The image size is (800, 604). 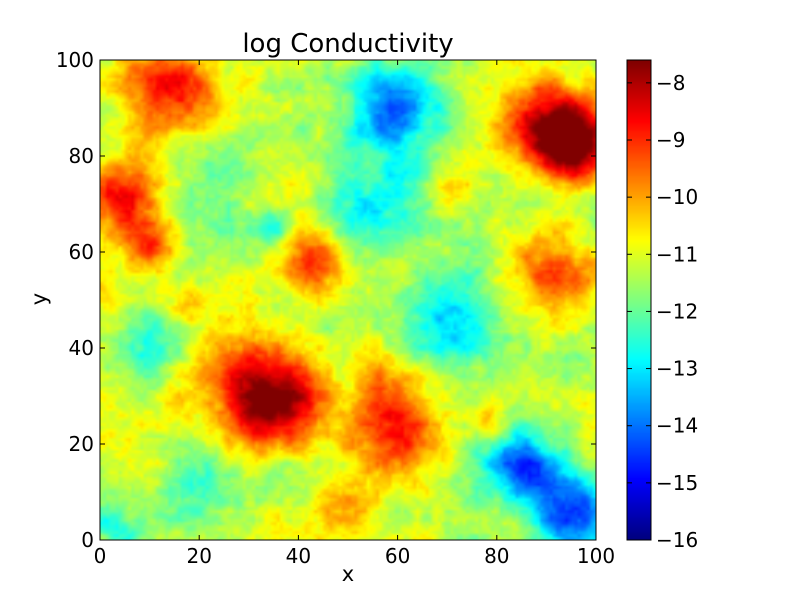 I want to click on x-tick-label: 80, so click(x=496, y=556).